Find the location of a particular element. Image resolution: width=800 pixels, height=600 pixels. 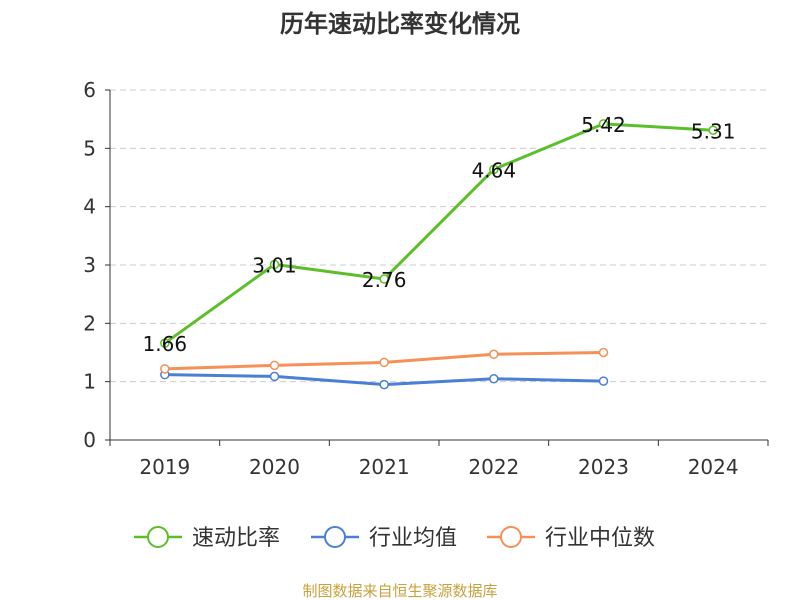

data-label: 3.01 is located at coordinates (274, 265).